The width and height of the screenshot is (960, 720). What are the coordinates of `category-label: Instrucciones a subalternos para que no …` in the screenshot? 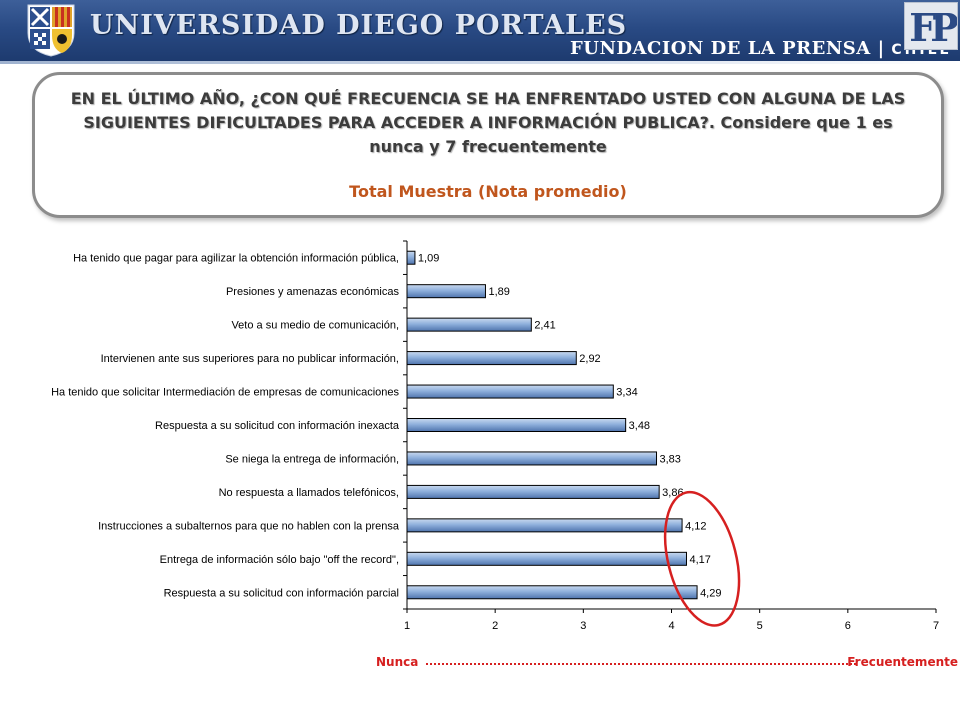 It's located at (249, 526).